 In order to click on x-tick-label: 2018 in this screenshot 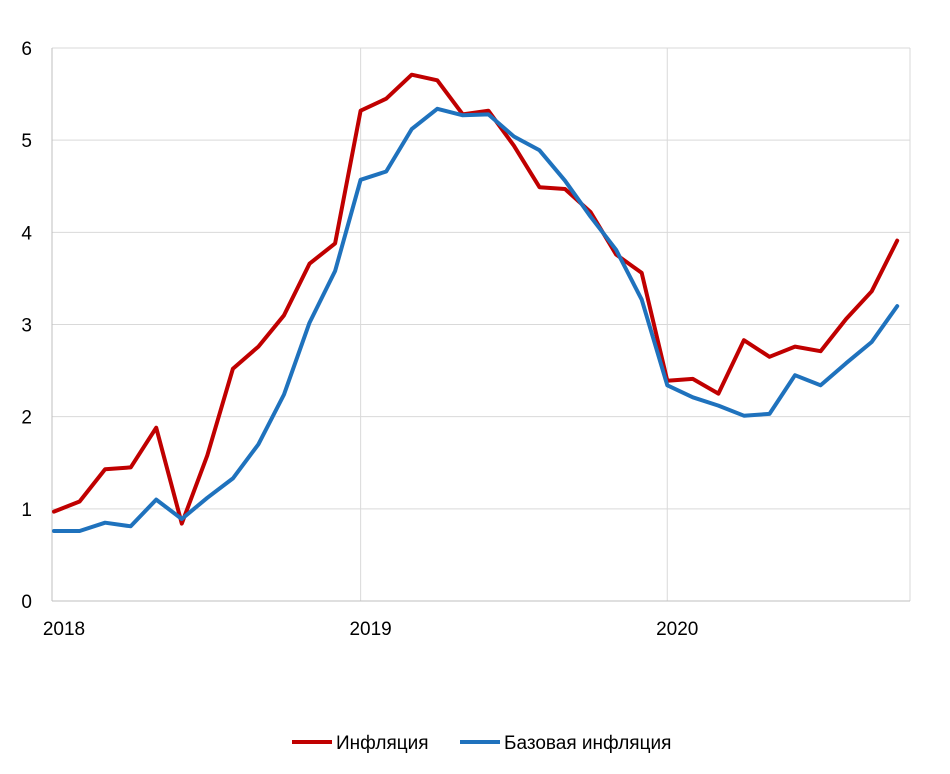, I will do `click(64, 629)`.